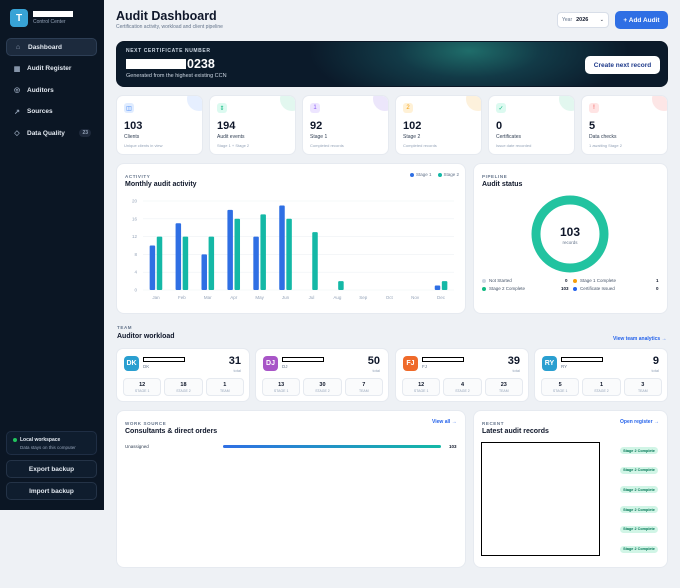 This screenshot has height=588, width=680. What do you see at coordinates (641, 20) in the screenshot?
I see `add-audit-button: + Add Audit` at bounding box center [641, 20].